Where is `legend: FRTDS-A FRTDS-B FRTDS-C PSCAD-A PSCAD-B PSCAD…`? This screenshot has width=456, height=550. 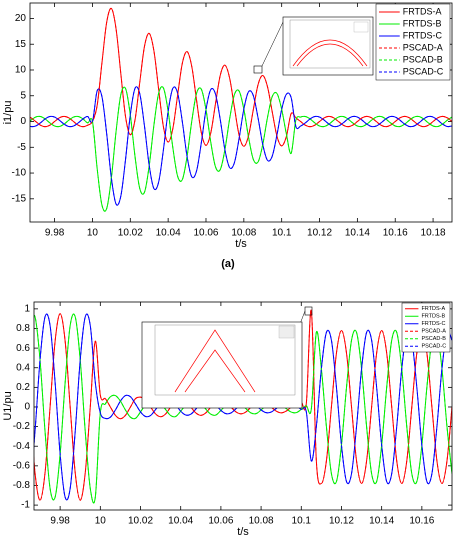
legend: FRTDS-A FRTDS-B FRTDS-C PSCAD-A PSCAD-B PSCAD… is located at coordinates (413, 42).